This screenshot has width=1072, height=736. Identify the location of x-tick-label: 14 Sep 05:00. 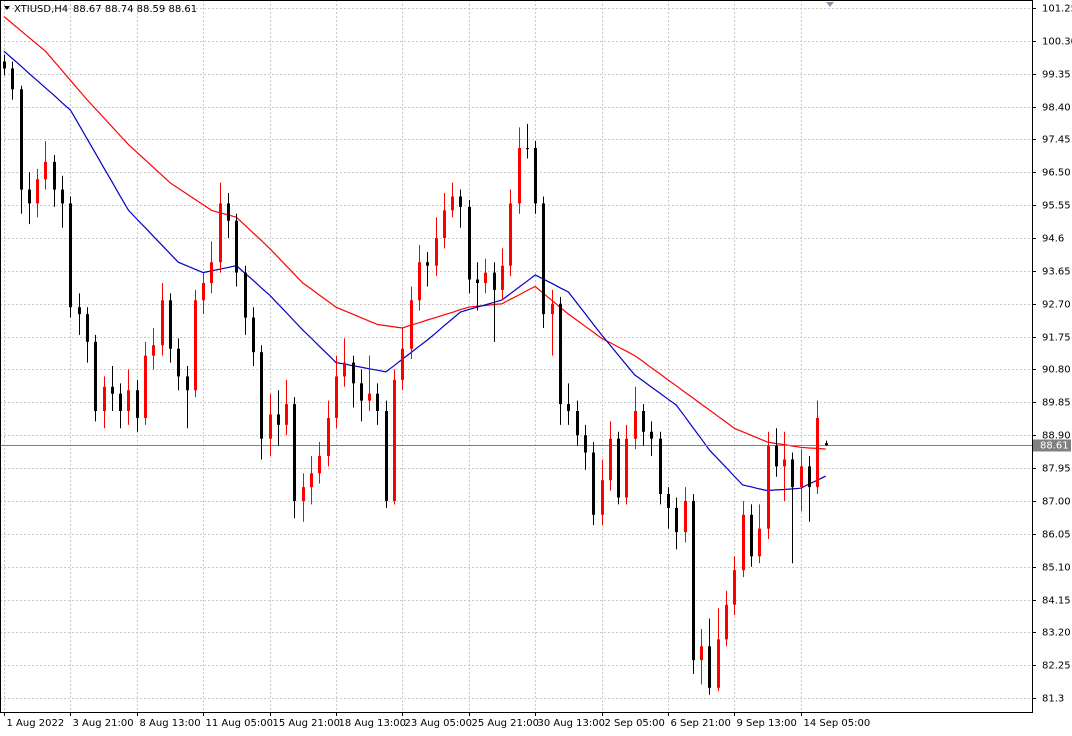
(837, 723).